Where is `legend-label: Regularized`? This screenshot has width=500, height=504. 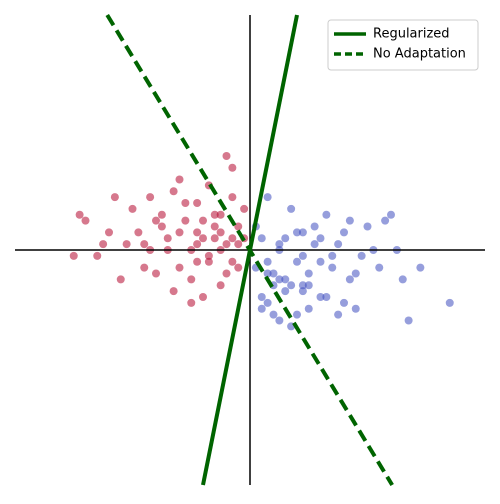 legend-label: Regularized is located at coordinates (411, 34).